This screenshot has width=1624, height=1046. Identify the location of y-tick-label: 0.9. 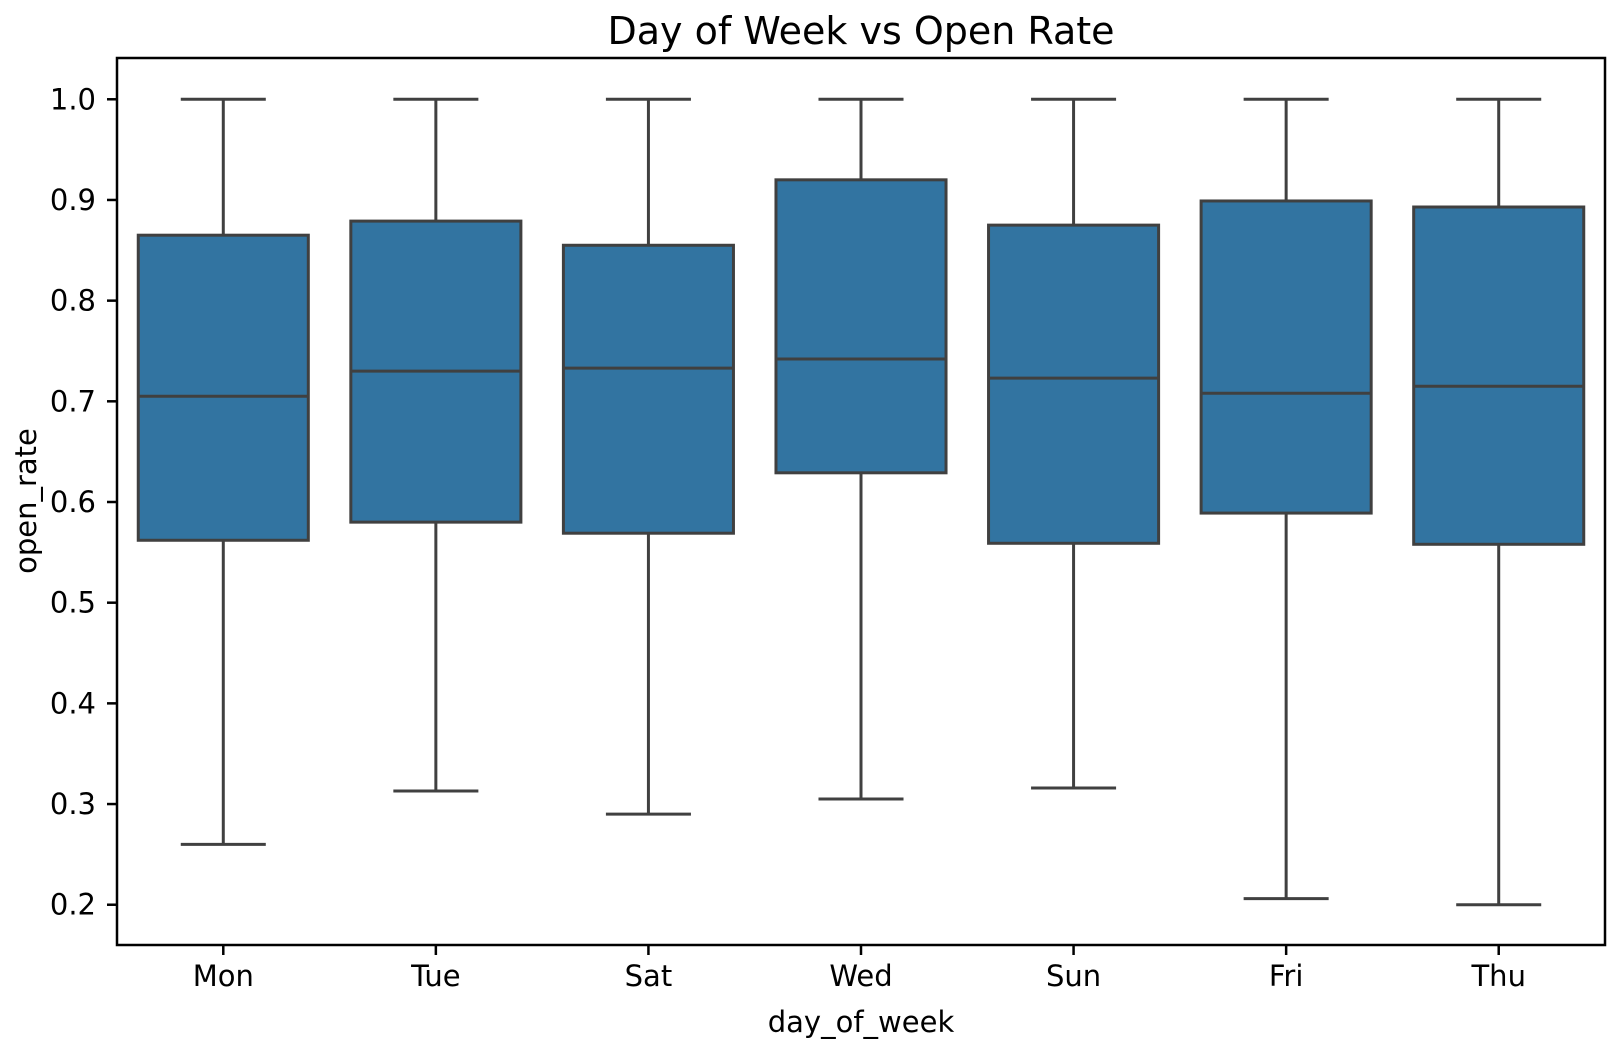
(73, 200).